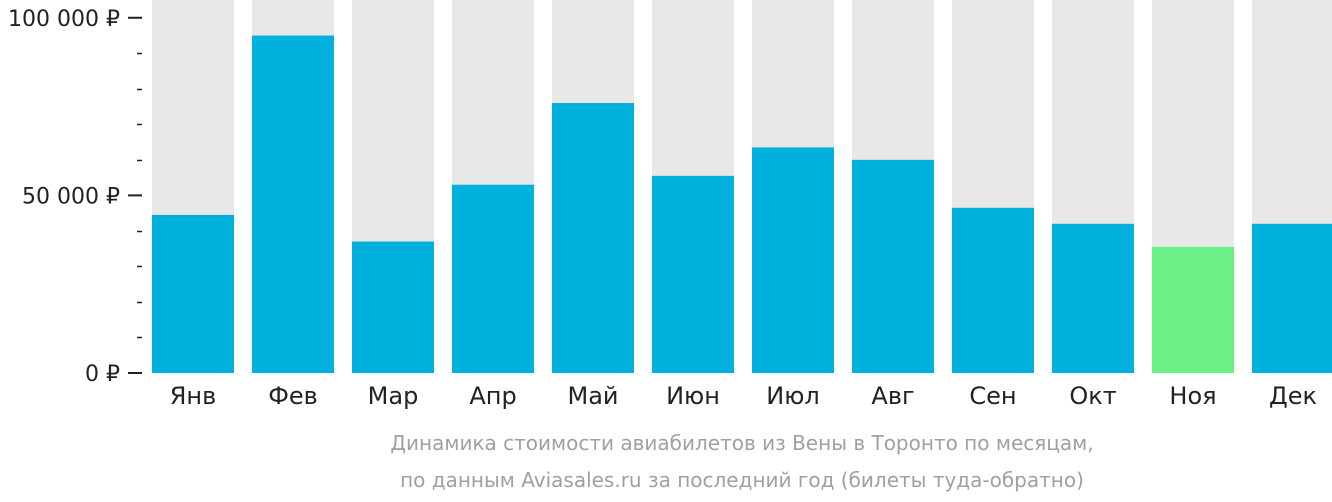  What do you see at coordinates (592, 396) in the screenshot?
I see `x-tick-label-5: Май` at bounding box center [592, 396].